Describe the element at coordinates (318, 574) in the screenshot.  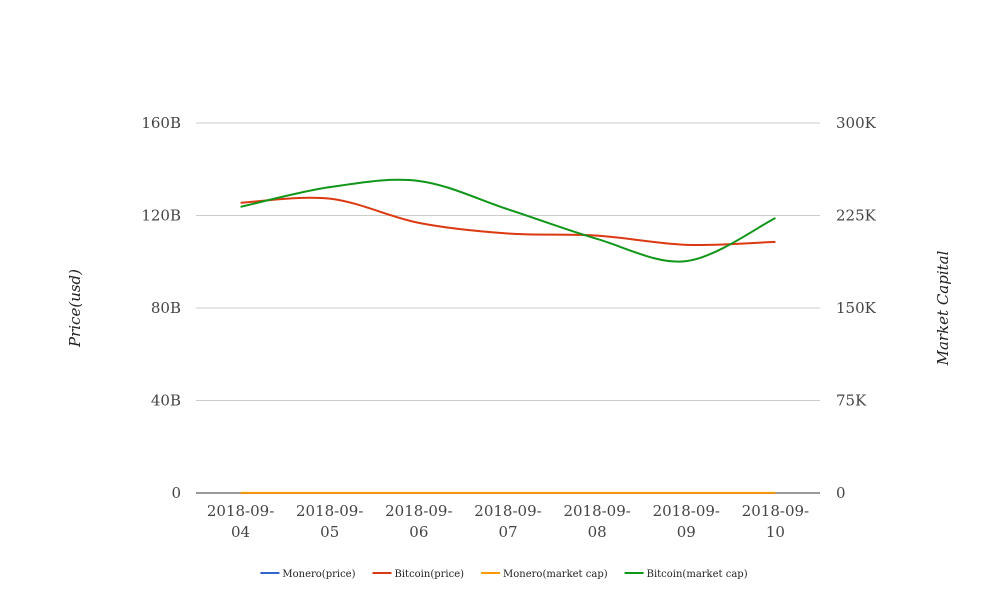
I see `legend-label: Monero(price)` at that location.